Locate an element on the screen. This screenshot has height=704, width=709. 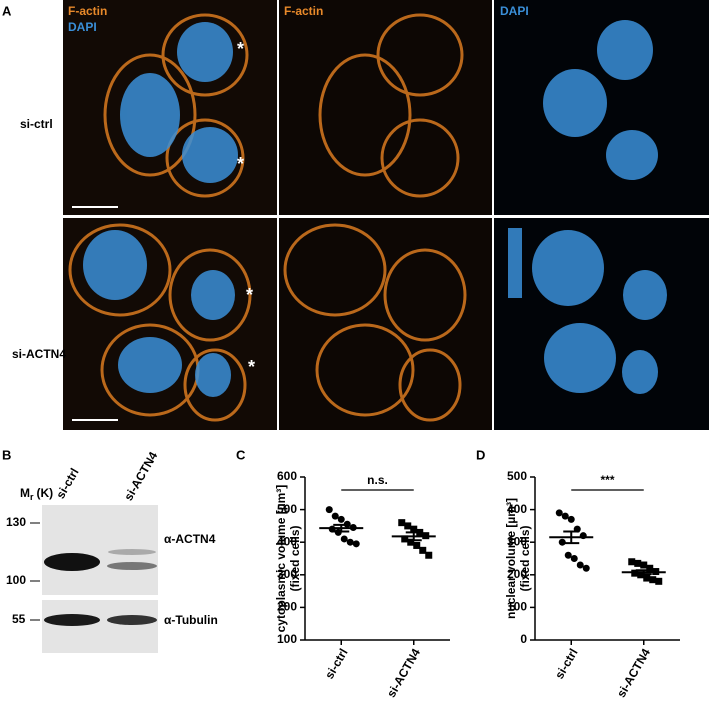
panel-label: B is located at coordinates (6, 454).